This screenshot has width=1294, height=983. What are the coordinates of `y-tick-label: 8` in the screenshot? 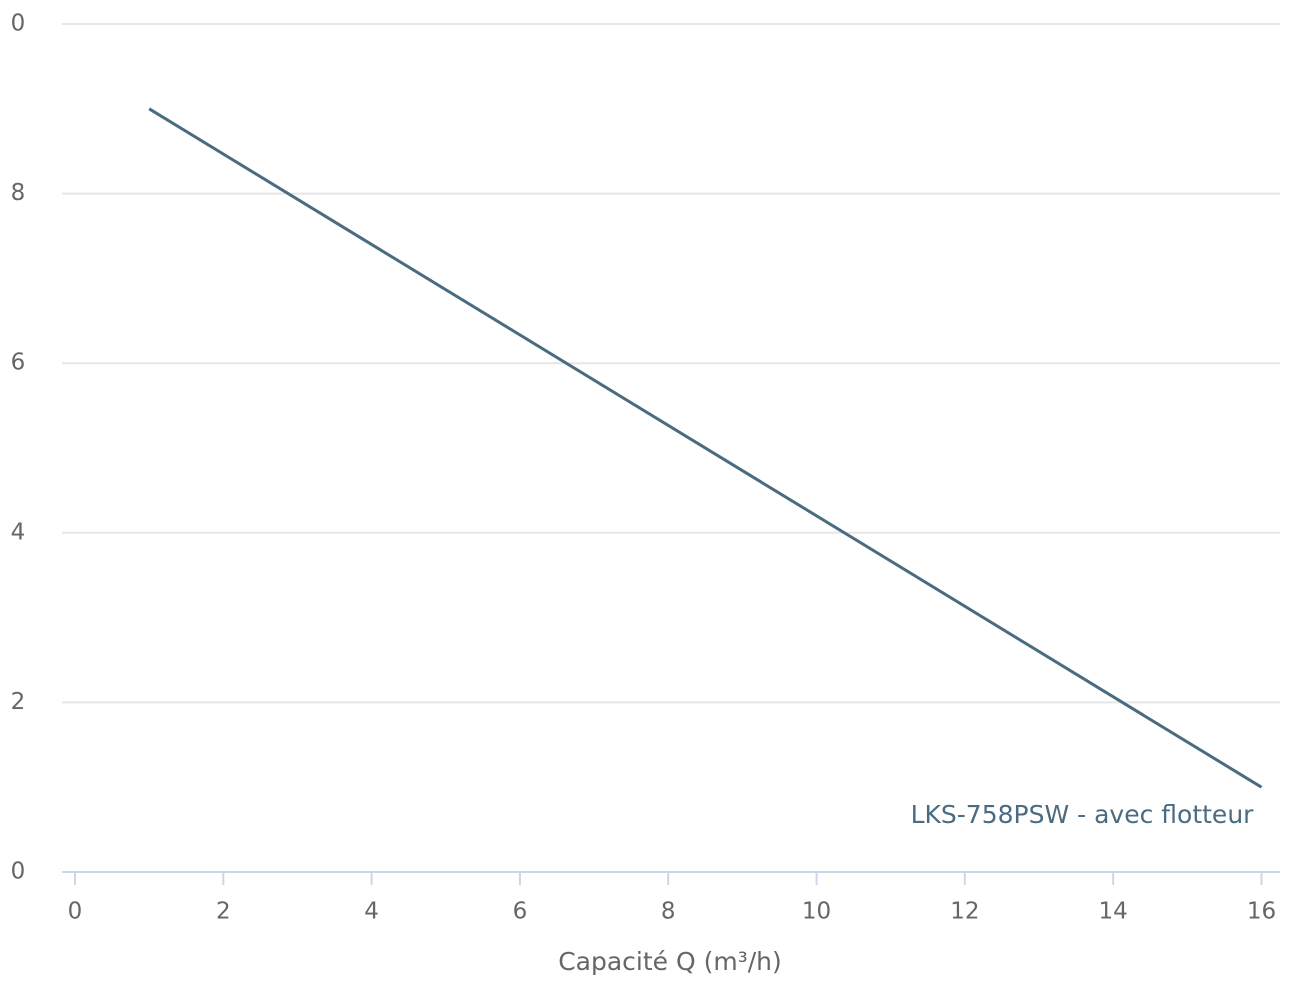 It's located at (18, 193).